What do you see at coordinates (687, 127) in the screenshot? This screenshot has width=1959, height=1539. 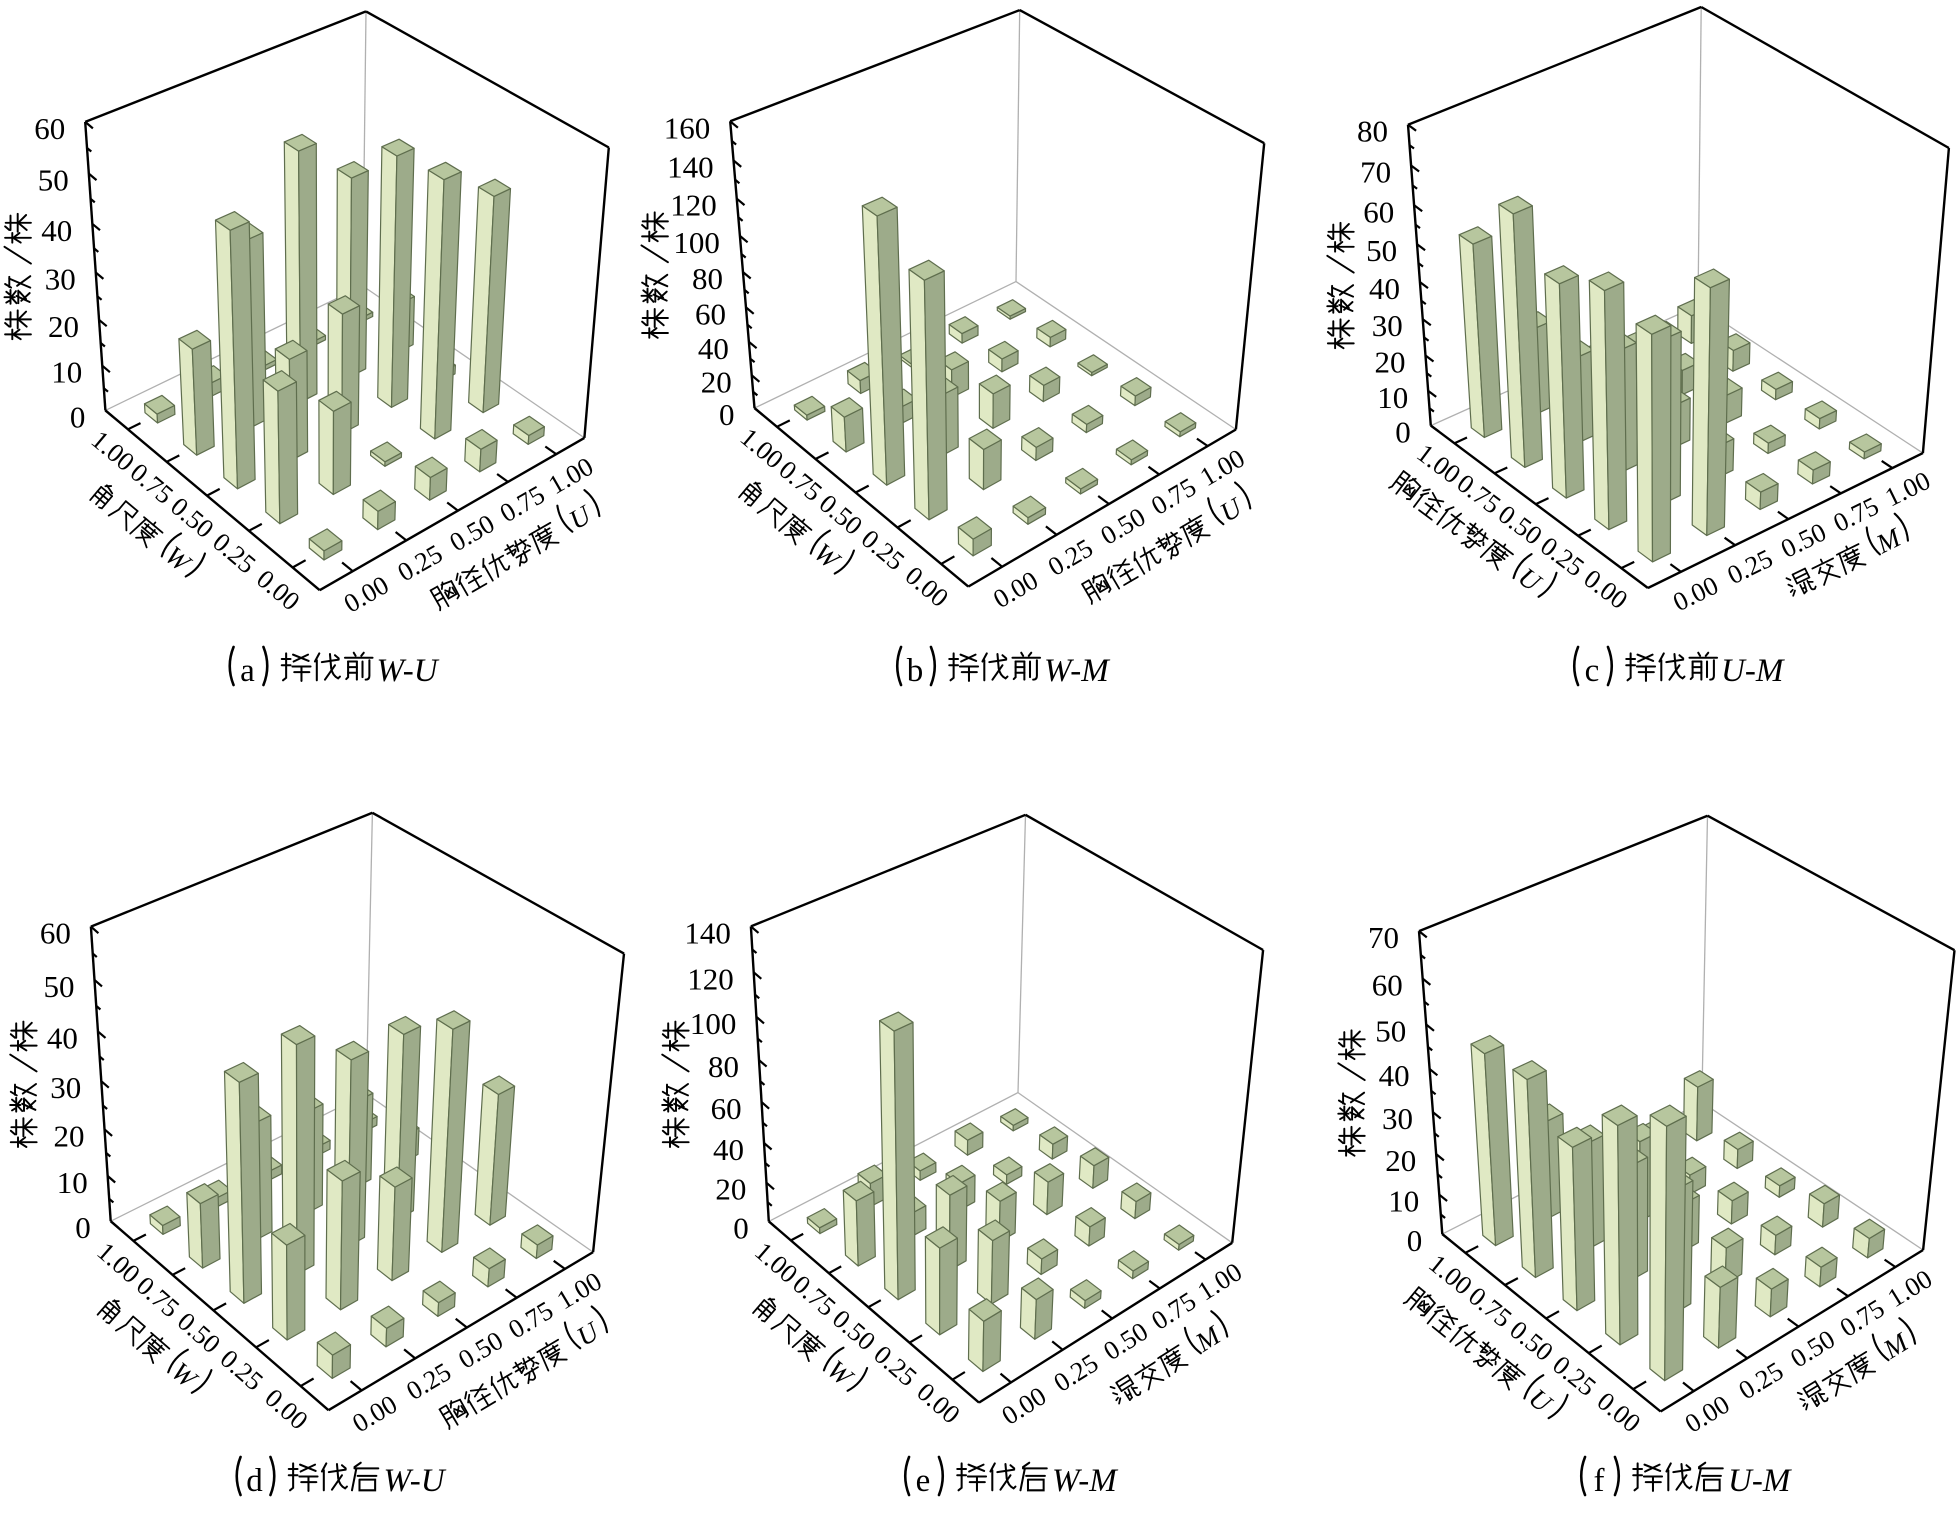 I see `svg-text: 160` at bounding box center [687, 127].